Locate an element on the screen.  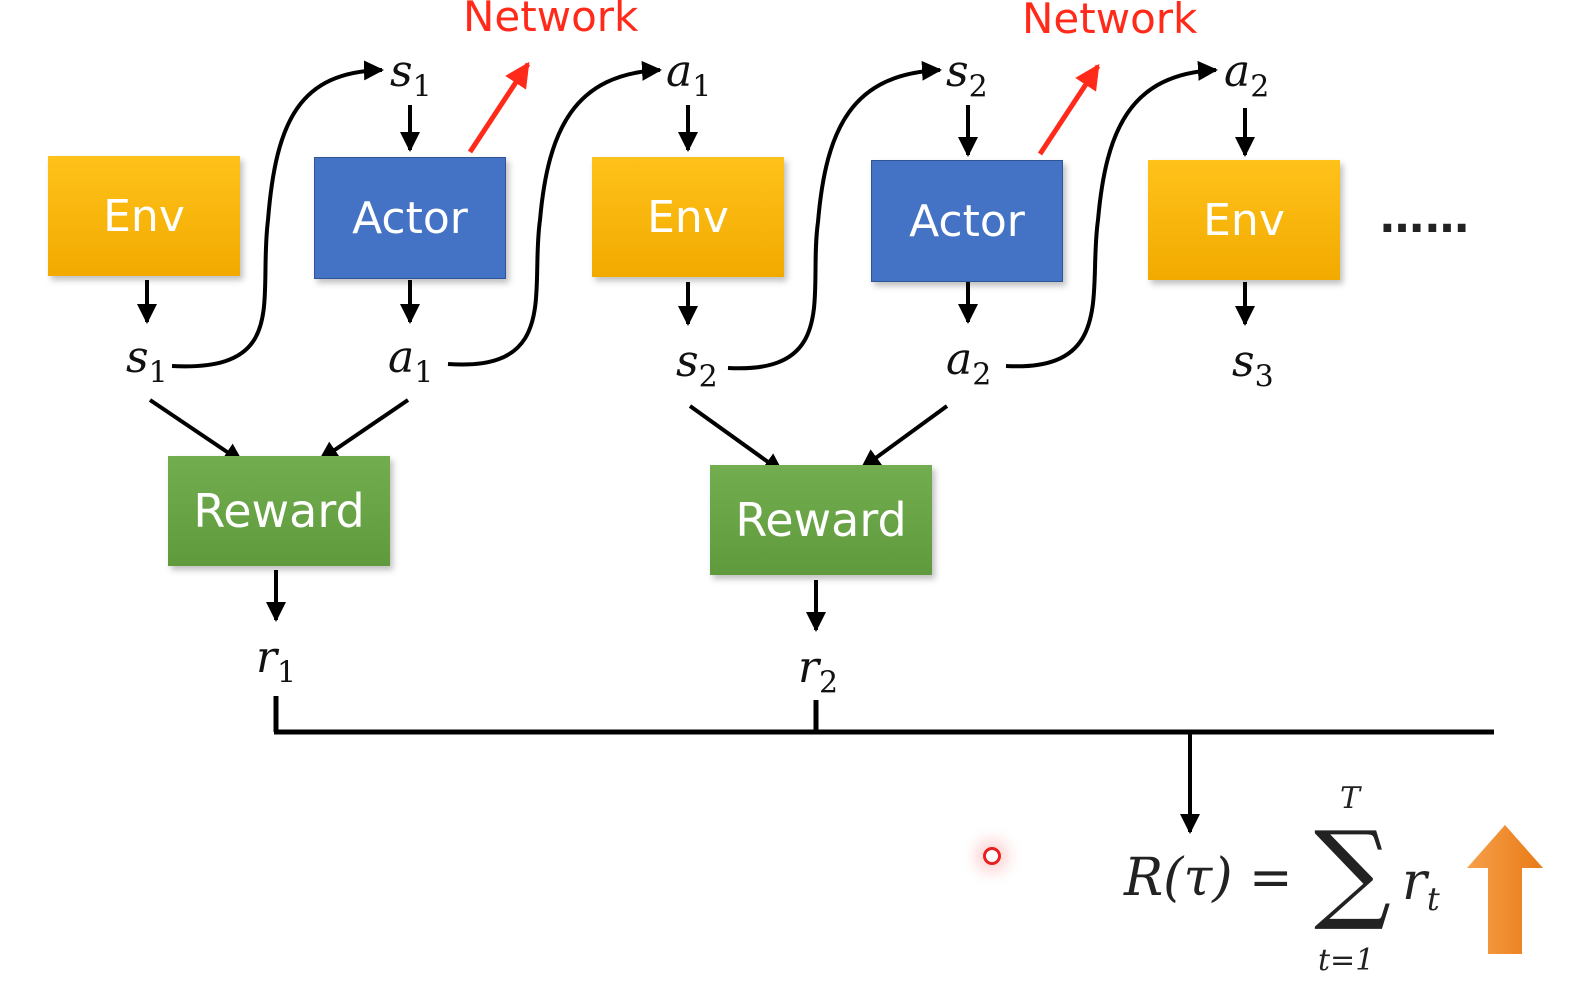
curve-s1-to-actor-input is located at coordinates (277, 214).